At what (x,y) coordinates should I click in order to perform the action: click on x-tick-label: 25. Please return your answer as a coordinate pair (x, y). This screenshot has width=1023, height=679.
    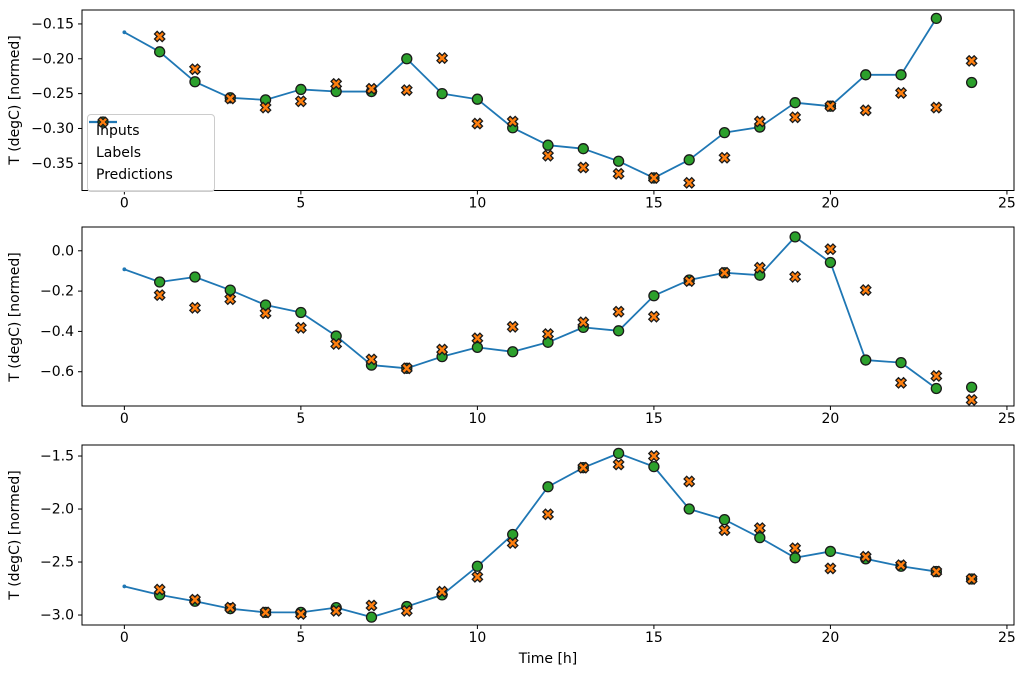
    Looking at the image, I should click on (1007, 419).